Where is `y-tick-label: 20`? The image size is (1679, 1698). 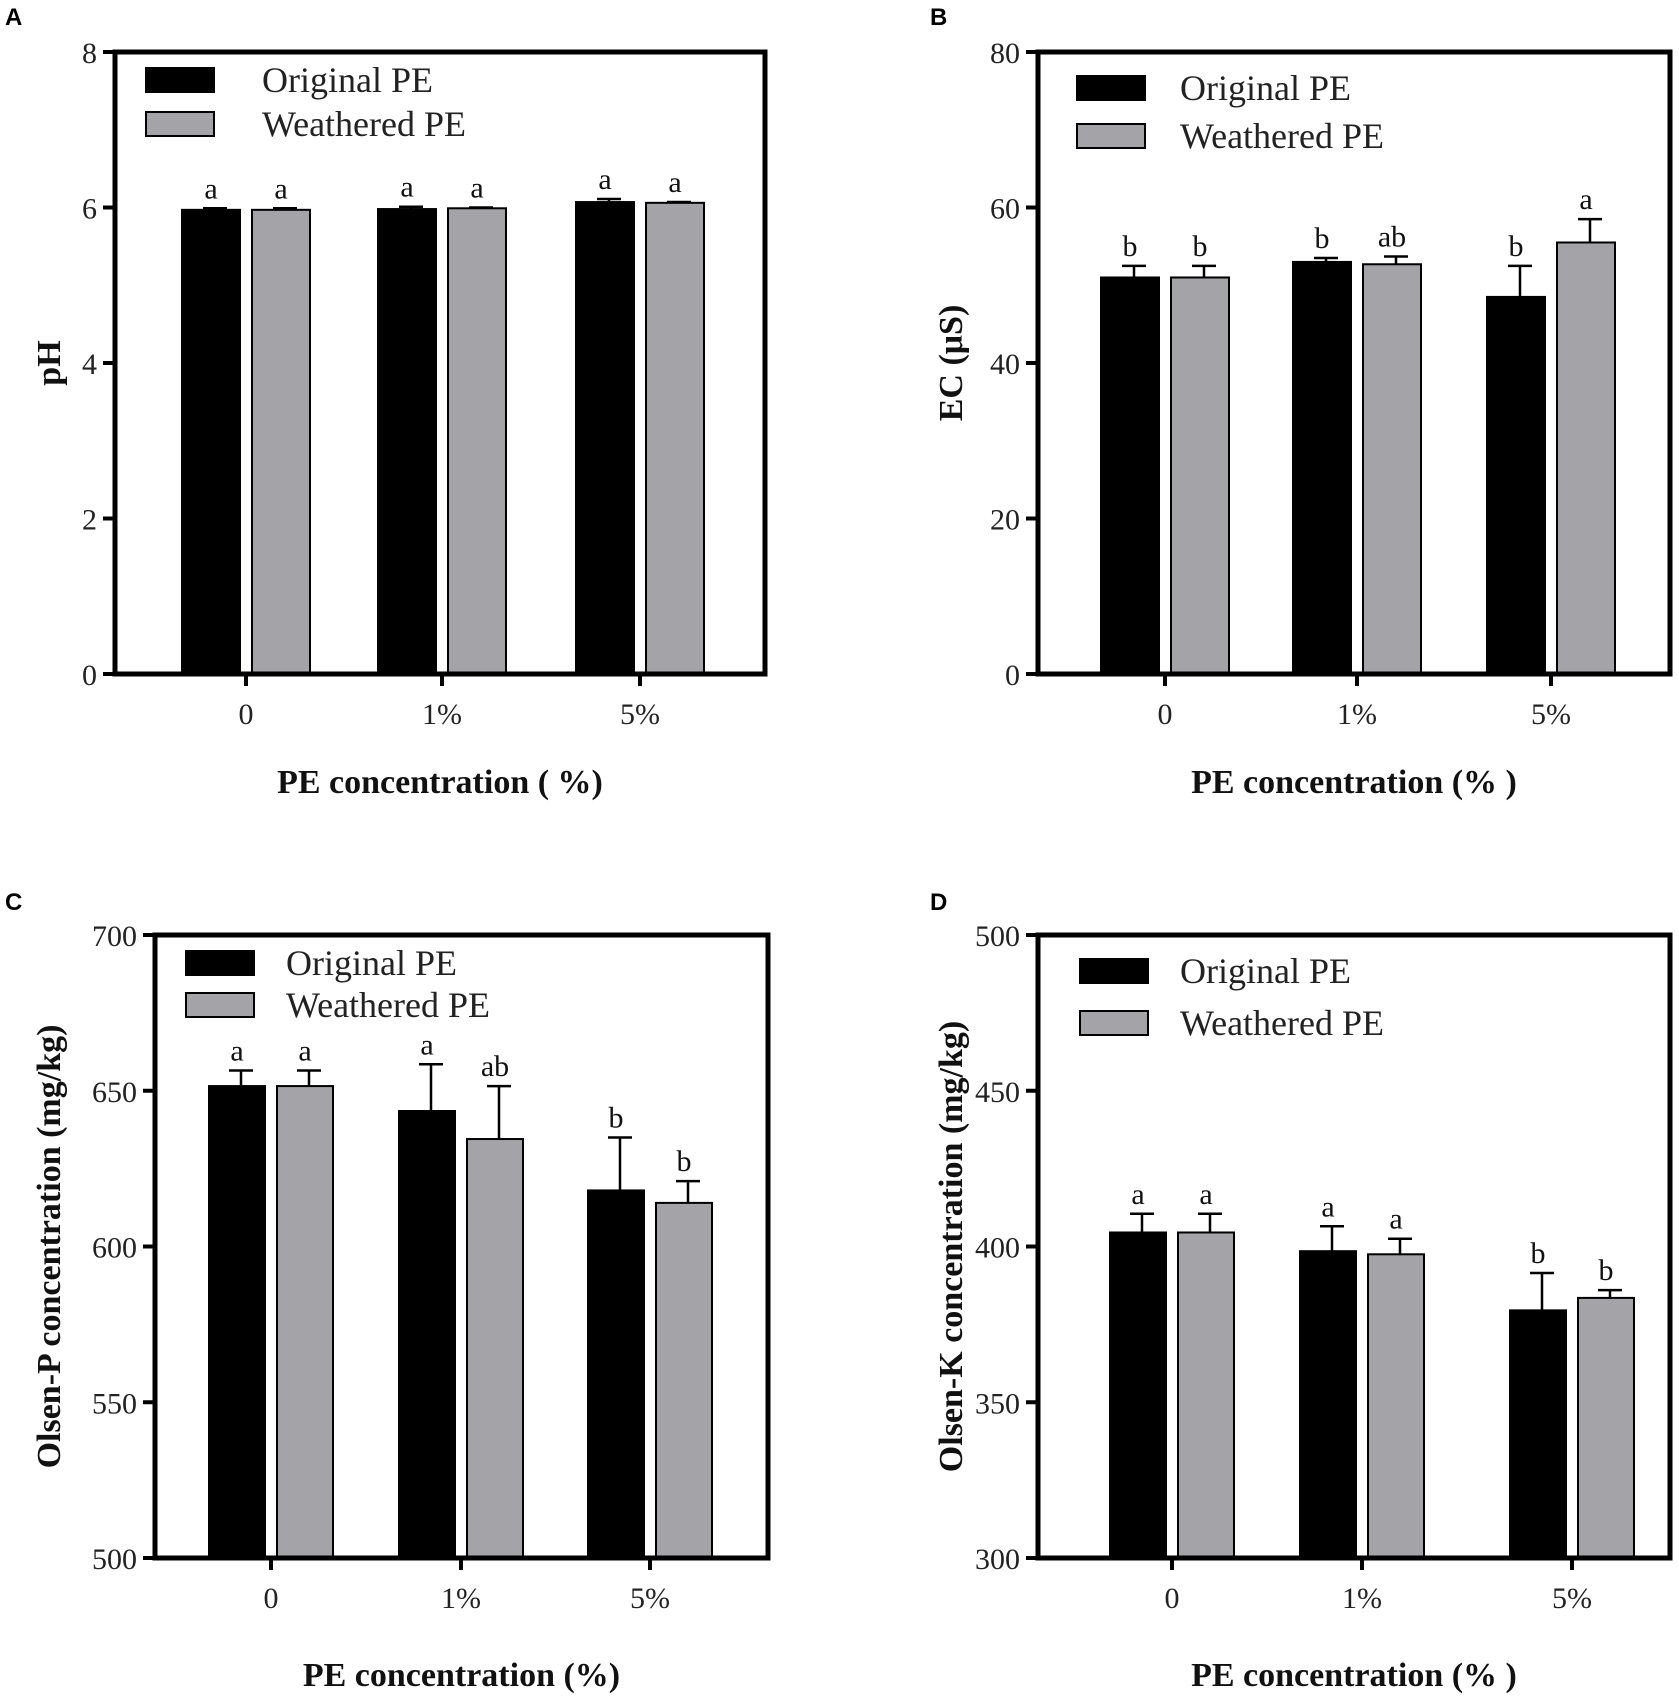
y-tick-label: 20 is located at coordinates (1005, 520).